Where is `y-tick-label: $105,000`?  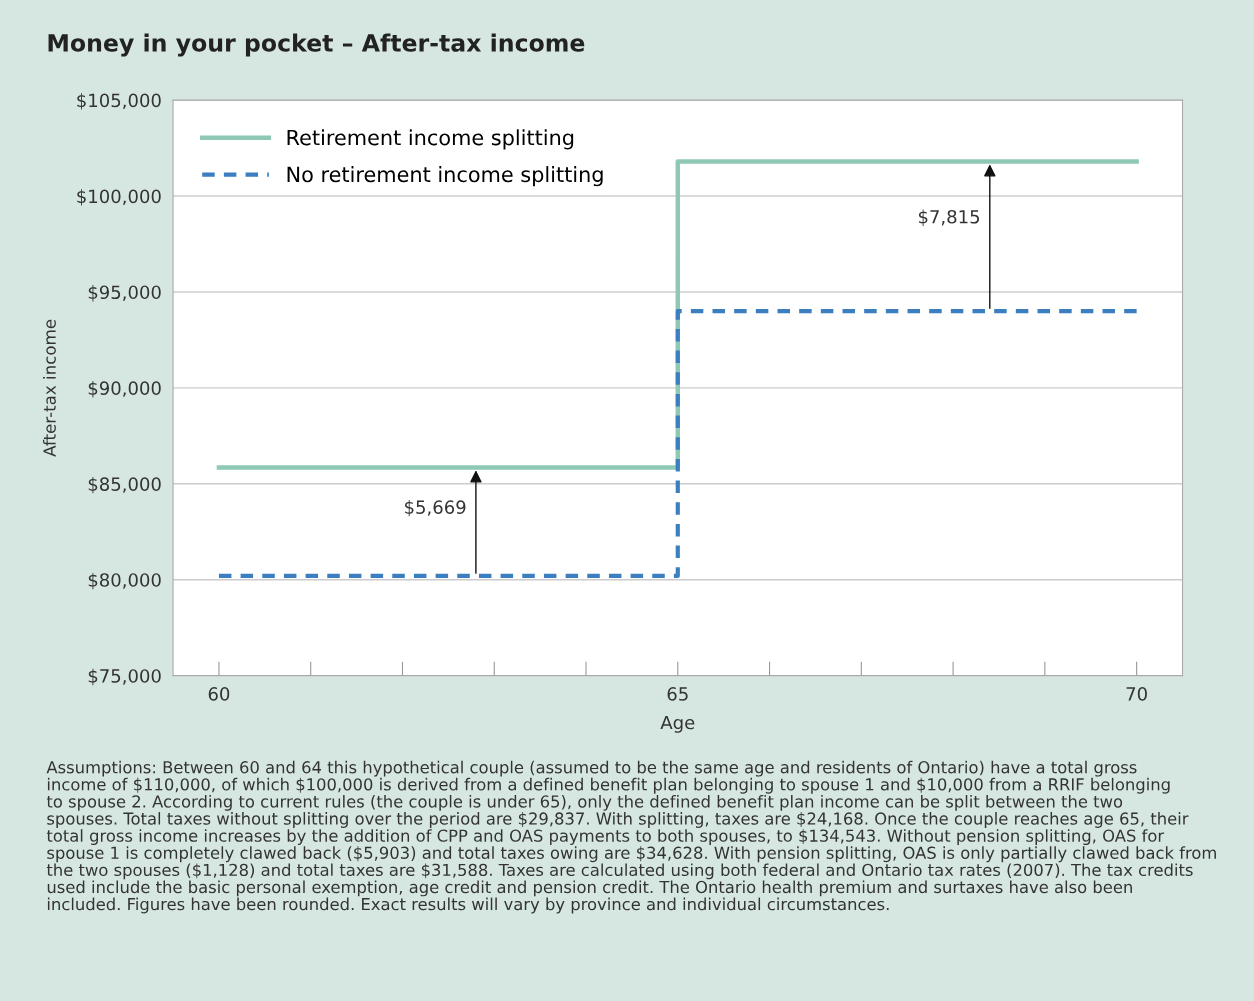 y-tick-label: $105,000 is located at coordinates (119, 101).